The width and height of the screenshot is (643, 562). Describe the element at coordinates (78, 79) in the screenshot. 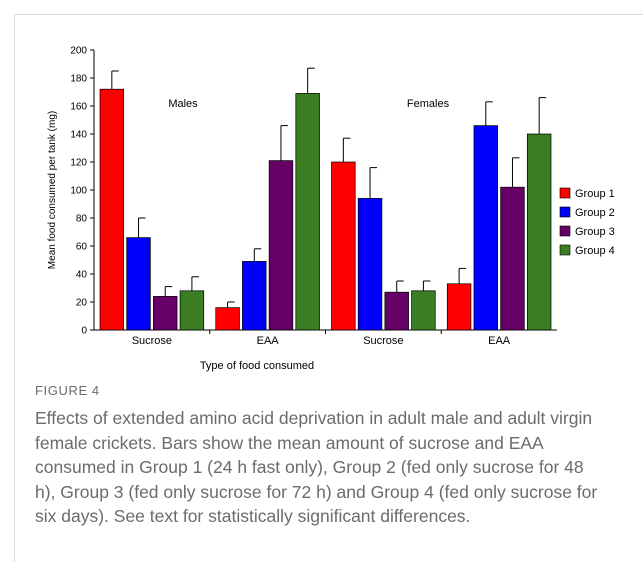

I see `y-tick-label: 180` at that location.